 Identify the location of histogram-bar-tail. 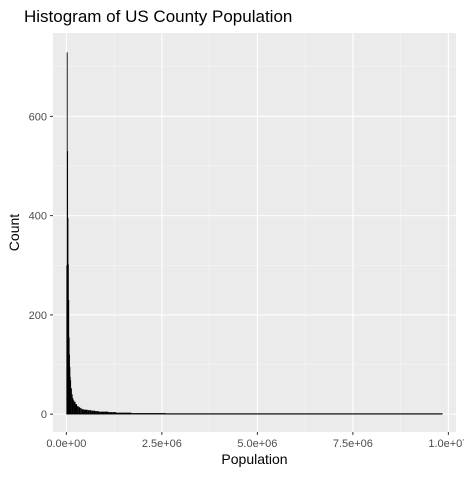
(254, 414).